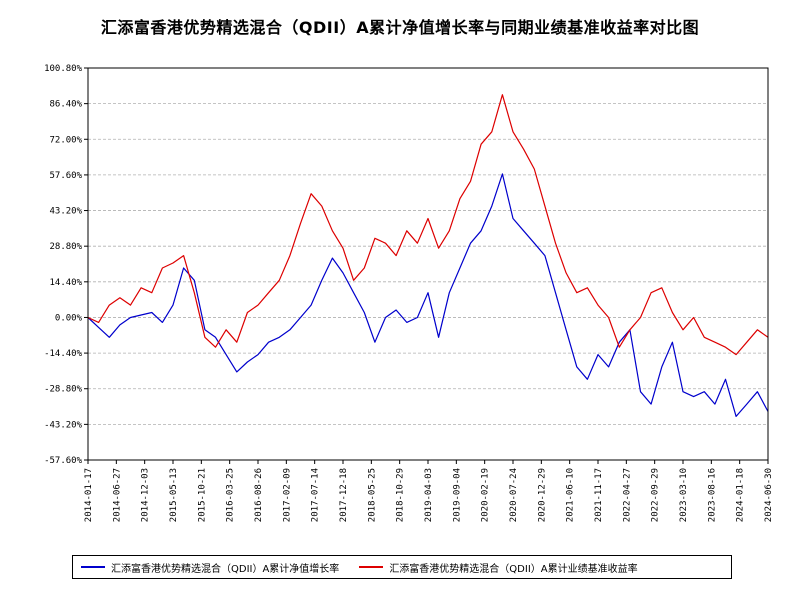  What do you see at coordinates (259, 495) in the screenshot?
I see `x-tick-label: 2016-08-26` at bounding box center [259, 495].